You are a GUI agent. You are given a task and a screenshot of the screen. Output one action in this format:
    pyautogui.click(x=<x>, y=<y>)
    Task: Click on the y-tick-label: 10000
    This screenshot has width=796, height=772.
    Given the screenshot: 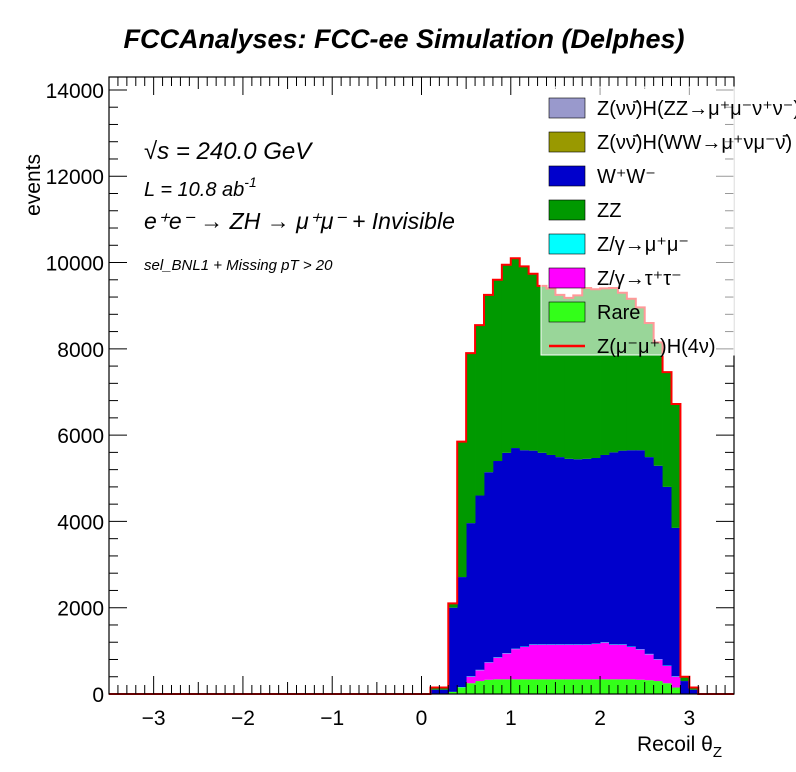 What is the action you would take?
    pyautogui.click(x=75, y=264)
    